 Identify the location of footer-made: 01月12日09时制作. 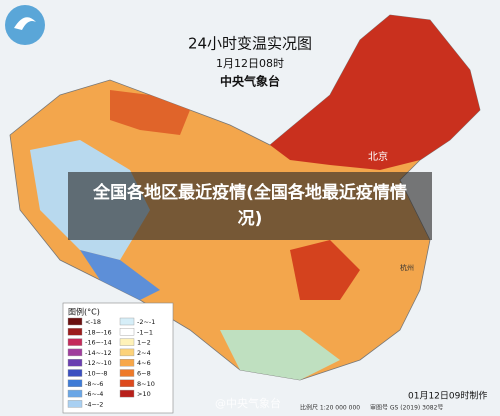
(447, 396).